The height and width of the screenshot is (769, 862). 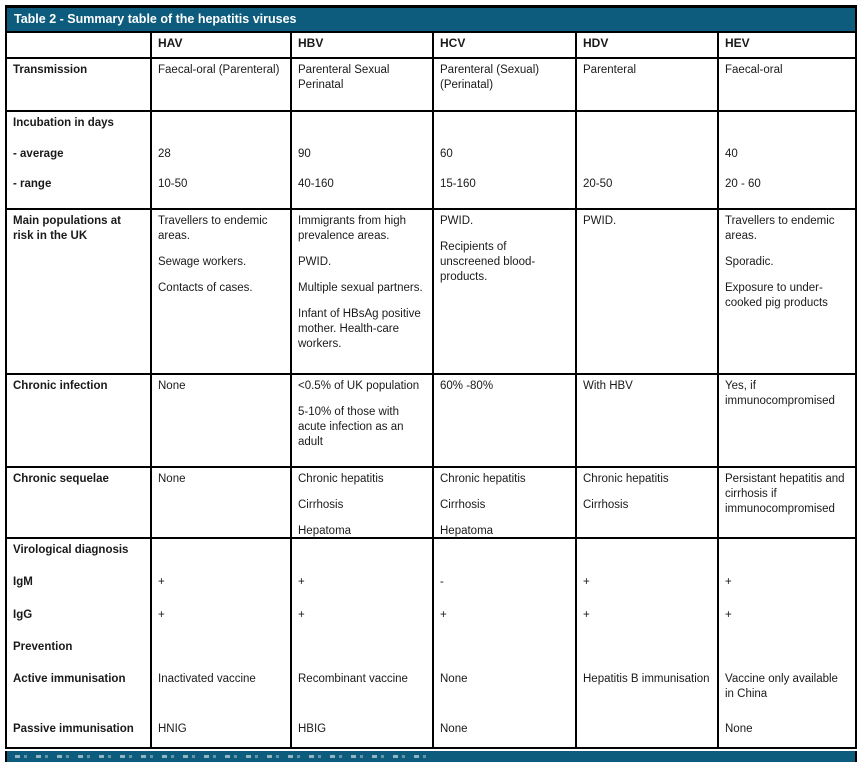 What do you see at coordinates (646, 45) in the screenshot?
I see `data-cell-hdv: HDV` at bounding box center [646, 45].